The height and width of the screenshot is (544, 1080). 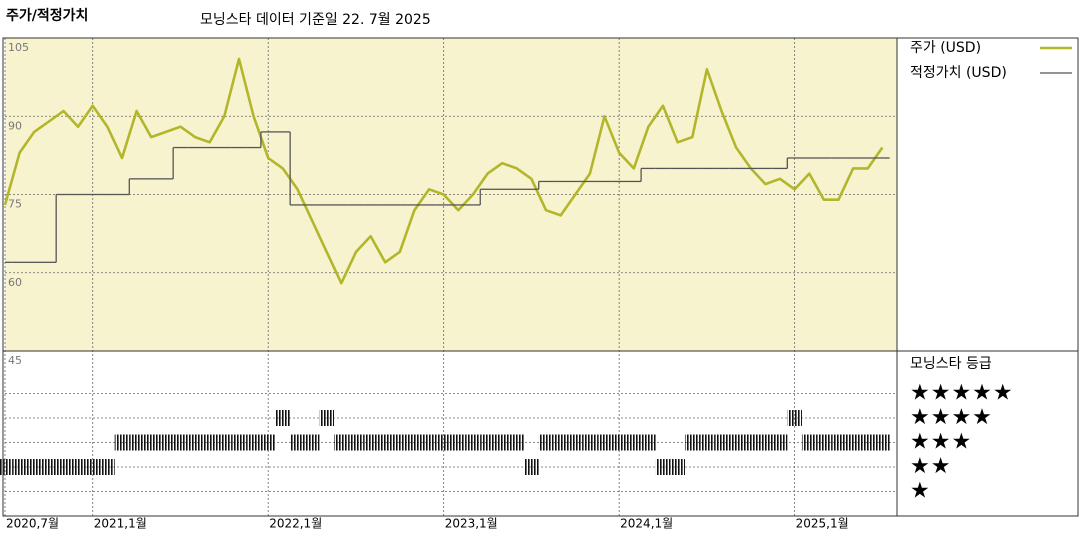 What do you see at coordinates (315, 20) in the screenshot?
I see `chart-subtitle: 모닝스타 데이터 기준일 22. 7월 2025` at bounding box center [315, 20].